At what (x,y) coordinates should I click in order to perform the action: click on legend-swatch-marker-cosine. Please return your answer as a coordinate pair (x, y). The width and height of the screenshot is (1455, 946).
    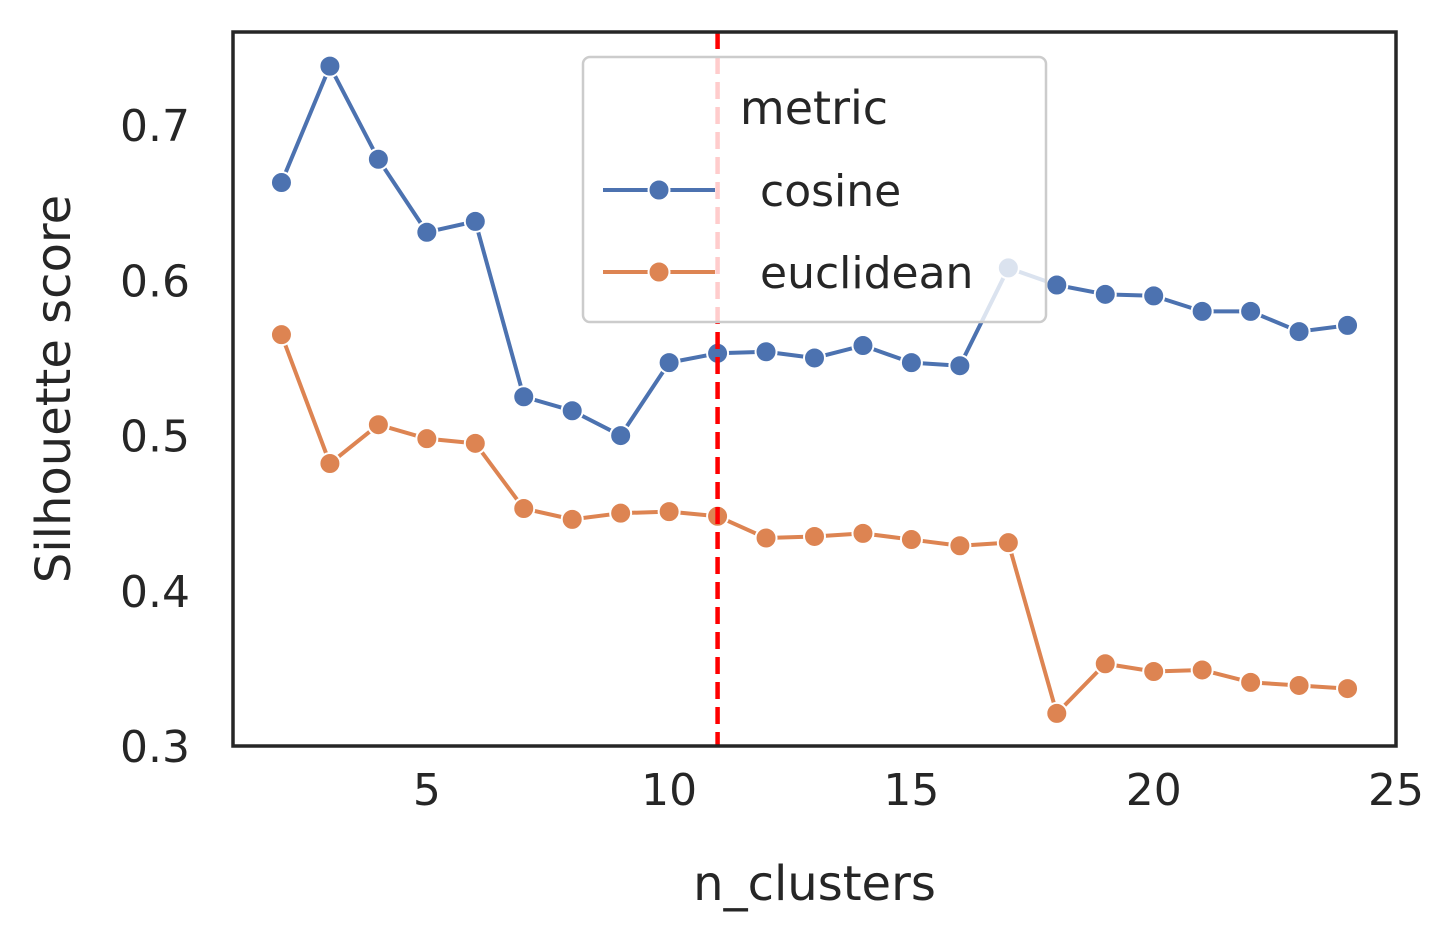
    Looking at the image, I should click on (659, 190).